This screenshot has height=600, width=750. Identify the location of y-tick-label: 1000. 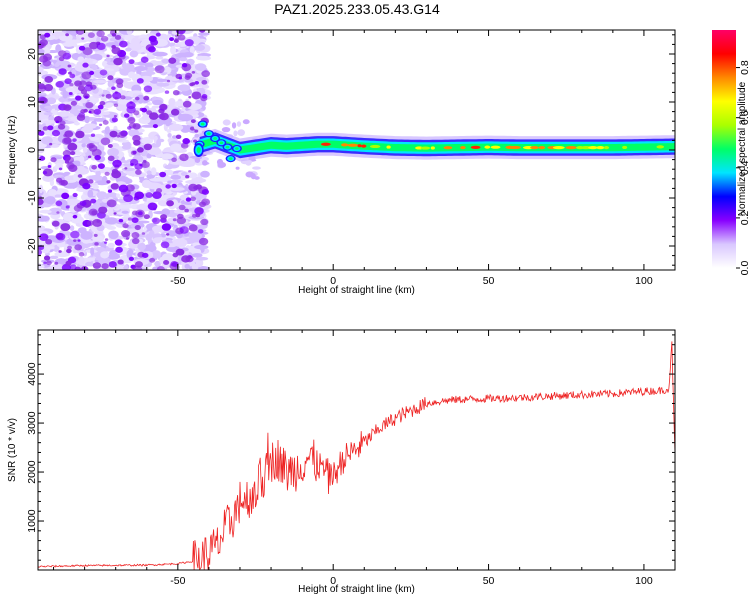
(32, 521).